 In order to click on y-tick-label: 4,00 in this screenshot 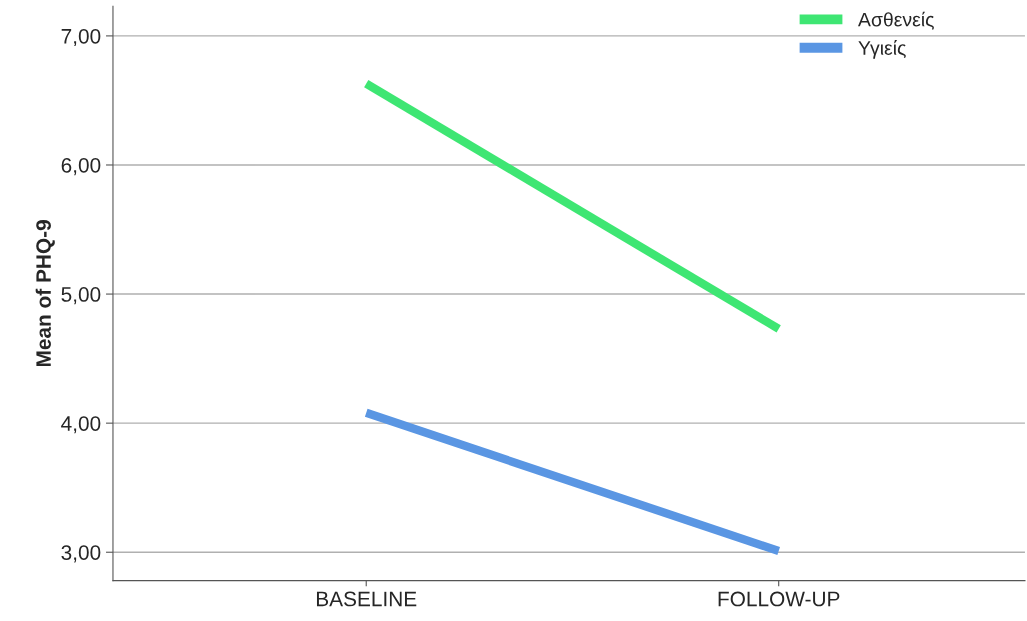, I will do `click(81, 425)`.